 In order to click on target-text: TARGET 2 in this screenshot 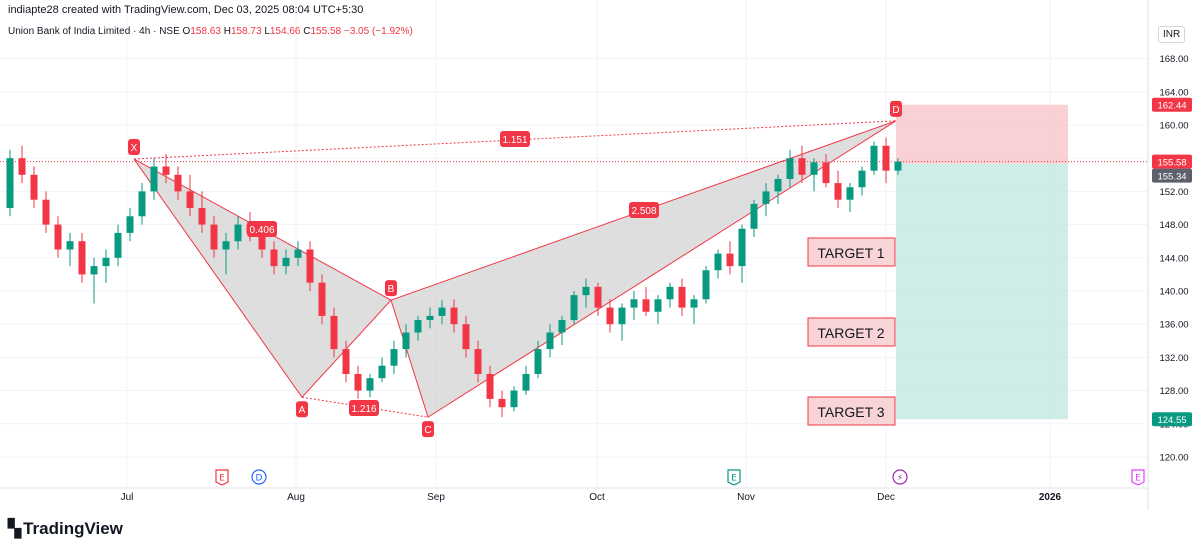, I will do `click(850, 333)`.